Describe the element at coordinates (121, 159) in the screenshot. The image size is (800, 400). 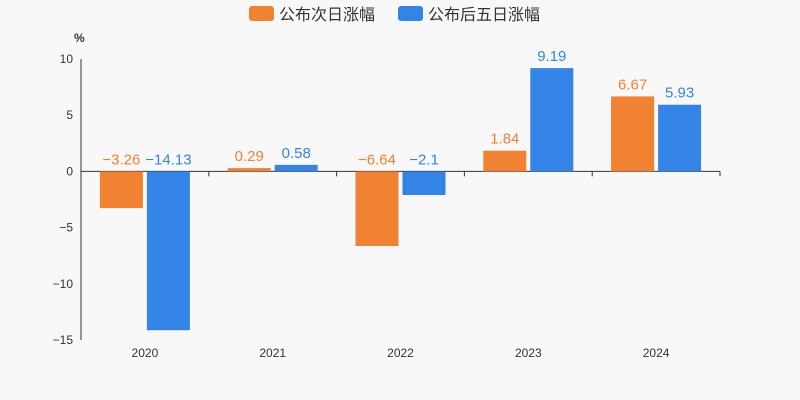
I see `data-label: −3.26` at that location.